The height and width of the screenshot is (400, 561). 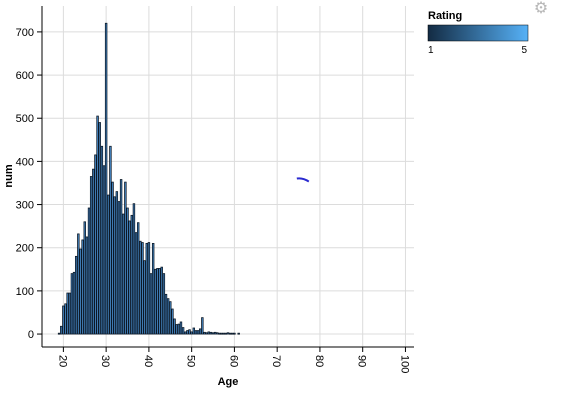 I want to click on x-tick-label: 30, so click(x=105, y=361).